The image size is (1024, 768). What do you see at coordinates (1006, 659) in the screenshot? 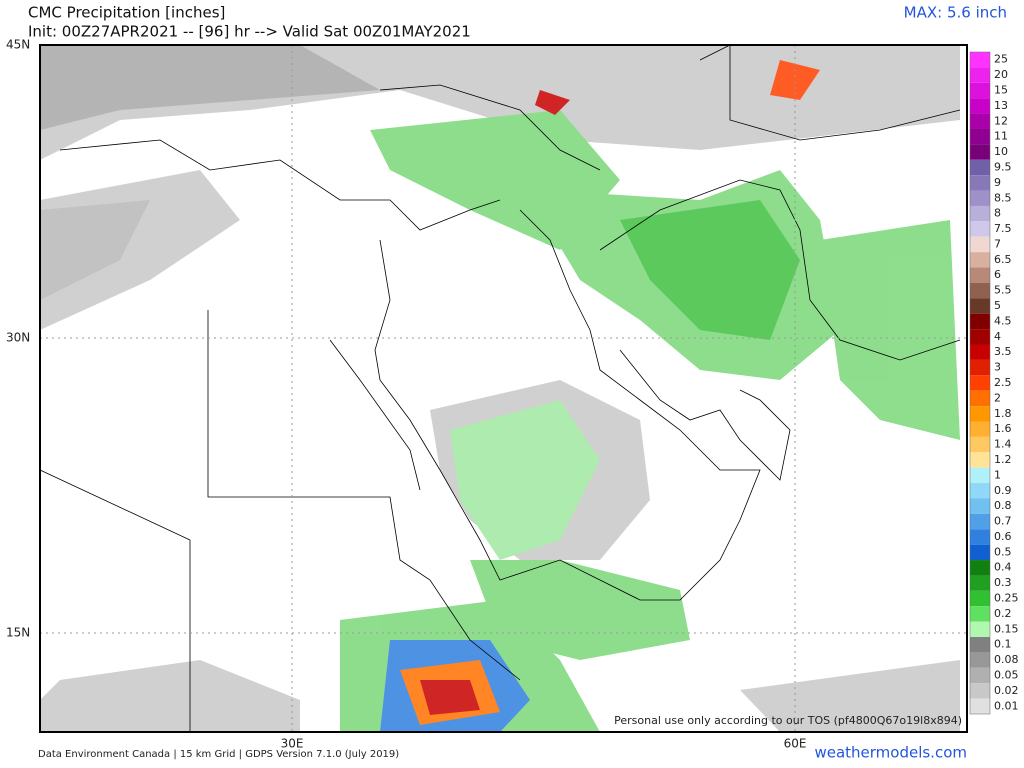
I see `legend-label: 0.08` at bounding box center [1006, 659].